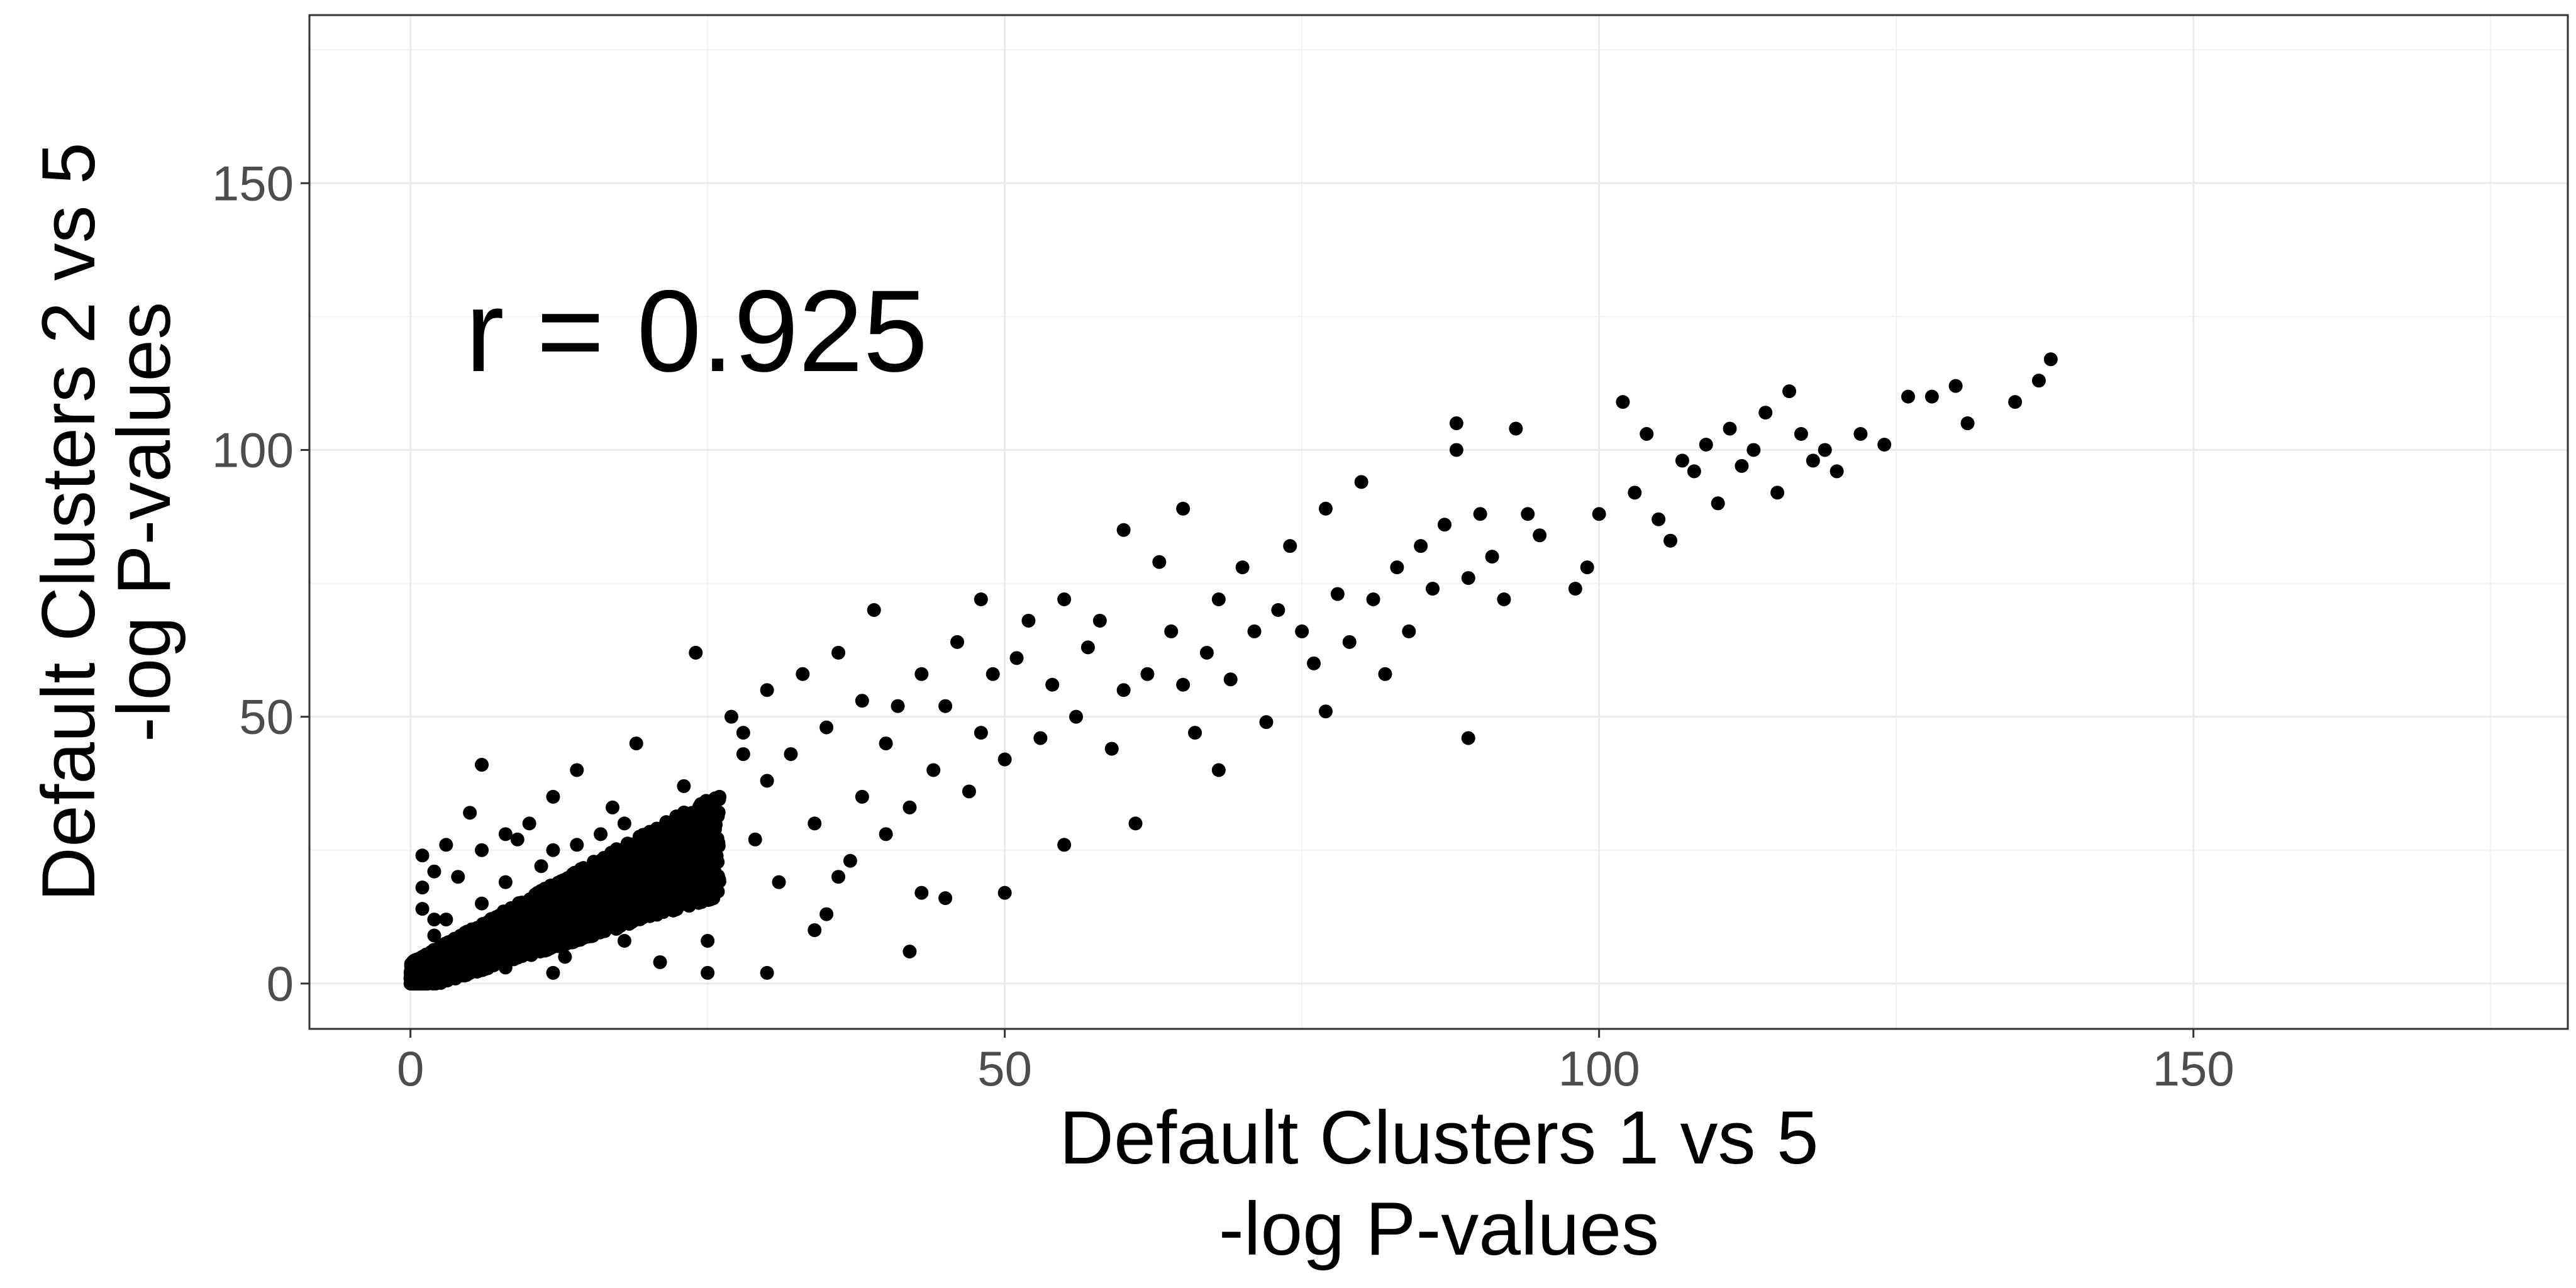 The height and width of the screenshot is (1288, 2576). Describe the element at coordinates (144, 522) in the screenshot. I see `y-axis-title-line-2: -log P-values` at that location.